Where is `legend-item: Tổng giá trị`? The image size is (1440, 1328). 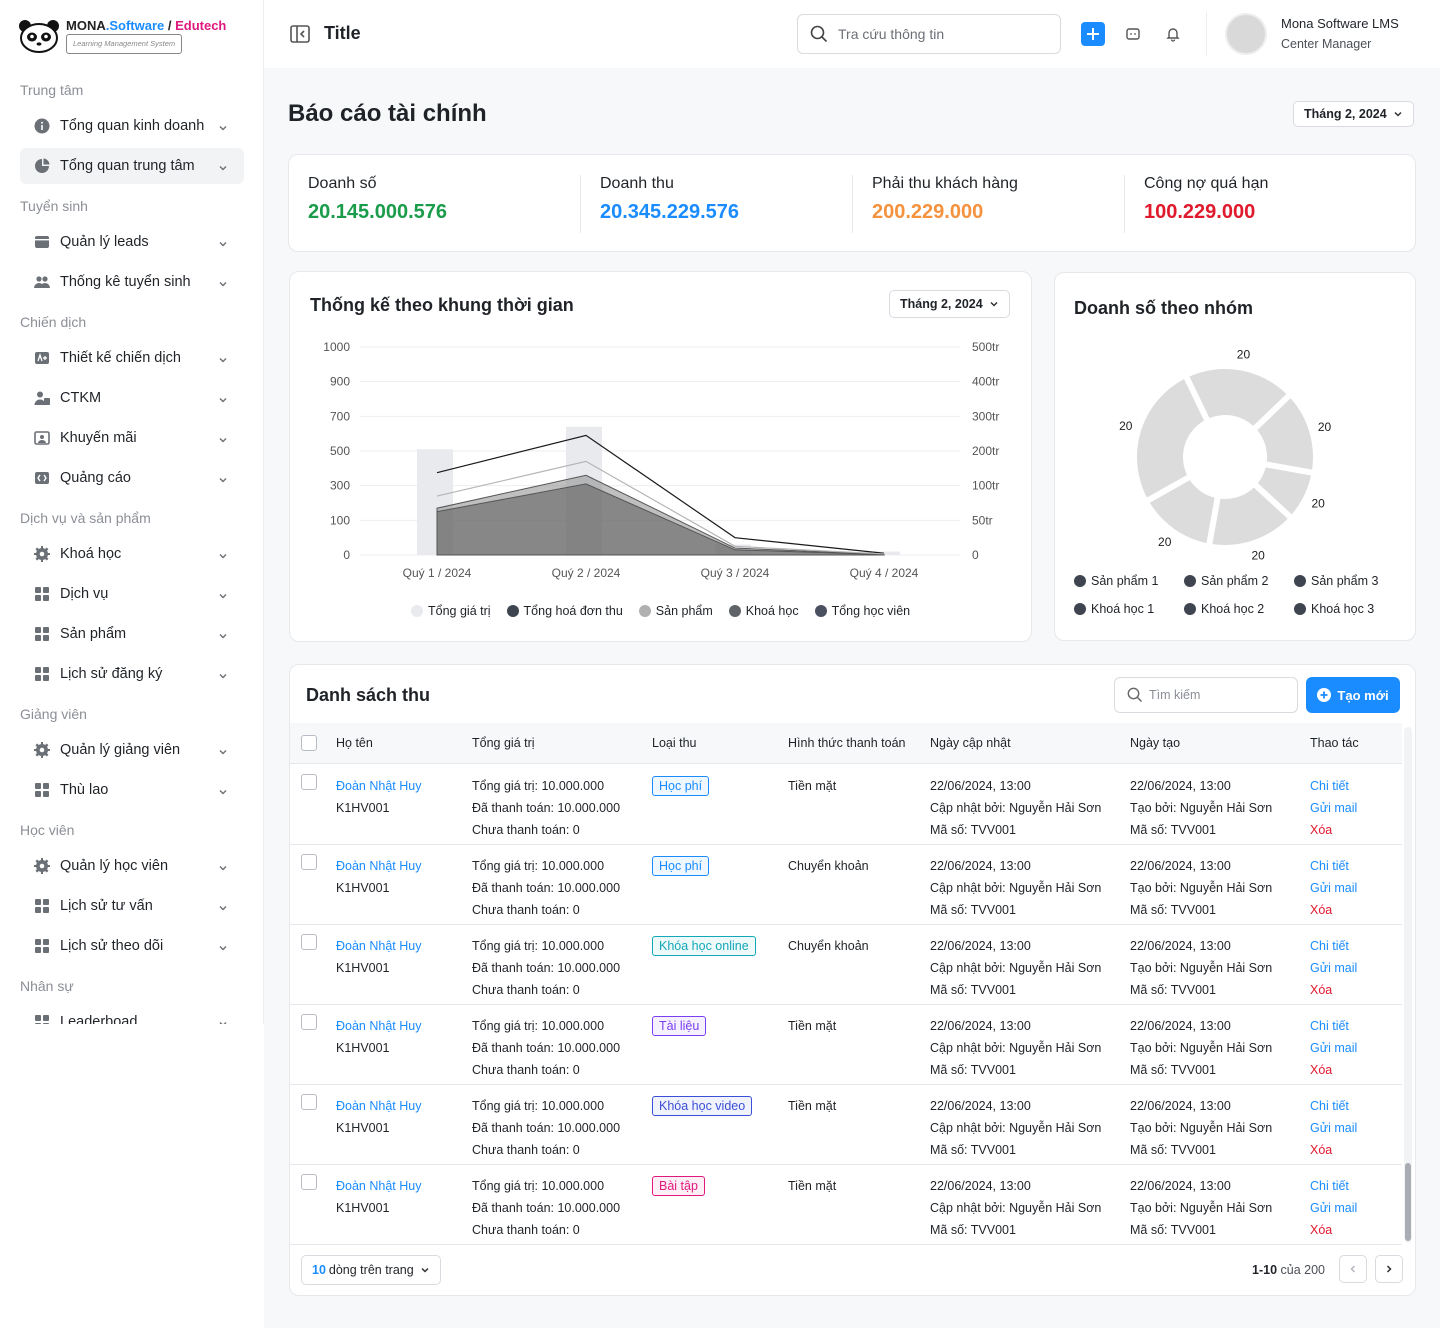 legend-item: Tổng giá trị is located at coordinates (451, 611).